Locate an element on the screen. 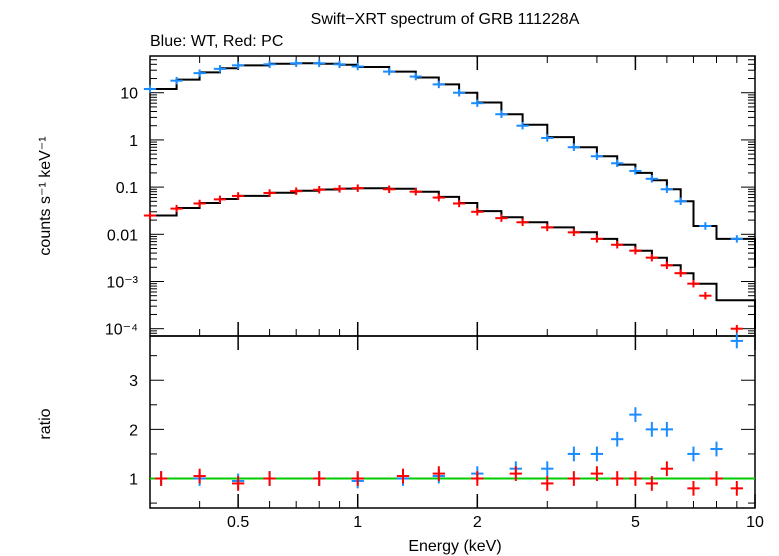 The width and height of the screenshot is (779, 556). x-tick-label: 5 is located at coordinates (635, 522).